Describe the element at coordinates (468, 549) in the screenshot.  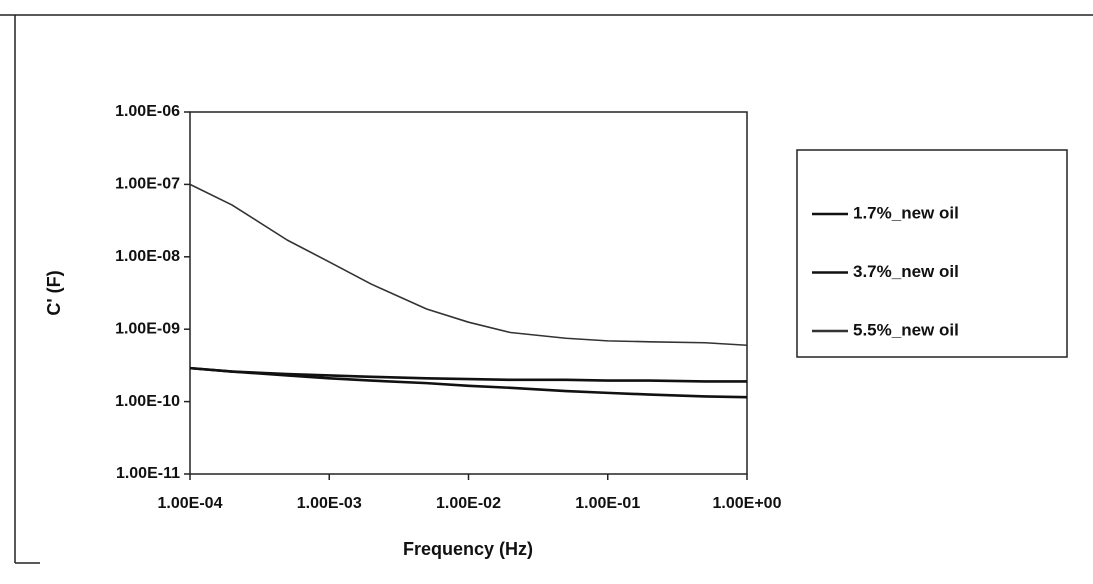
I see `x-axis-label: Frequency (Hz)` at that location.